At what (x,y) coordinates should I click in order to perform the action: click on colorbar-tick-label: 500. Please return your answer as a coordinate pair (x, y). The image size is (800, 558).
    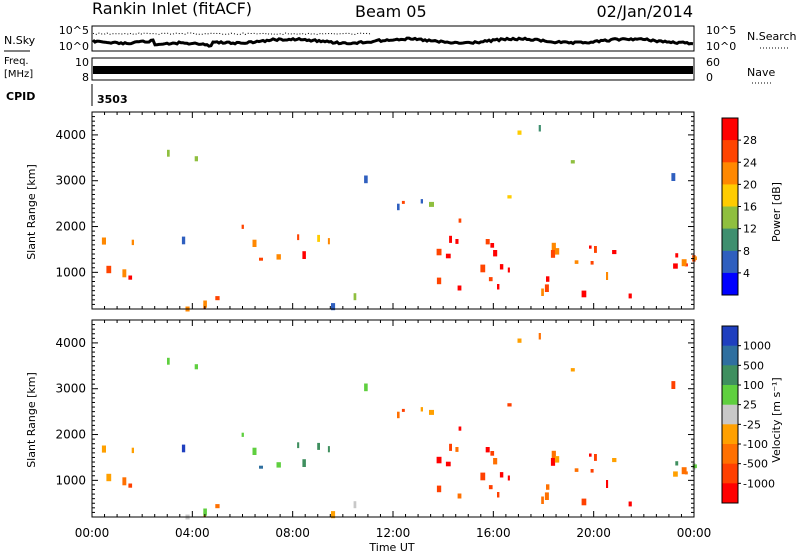
    Looking at the image, I should click on (753, 365).